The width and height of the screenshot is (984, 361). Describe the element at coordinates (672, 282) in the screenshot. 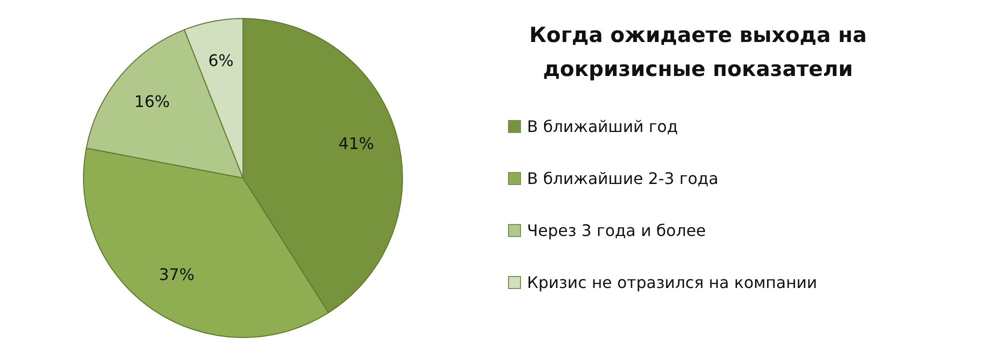

I see `legend-label: Кризис не отразился на компании` at that location.